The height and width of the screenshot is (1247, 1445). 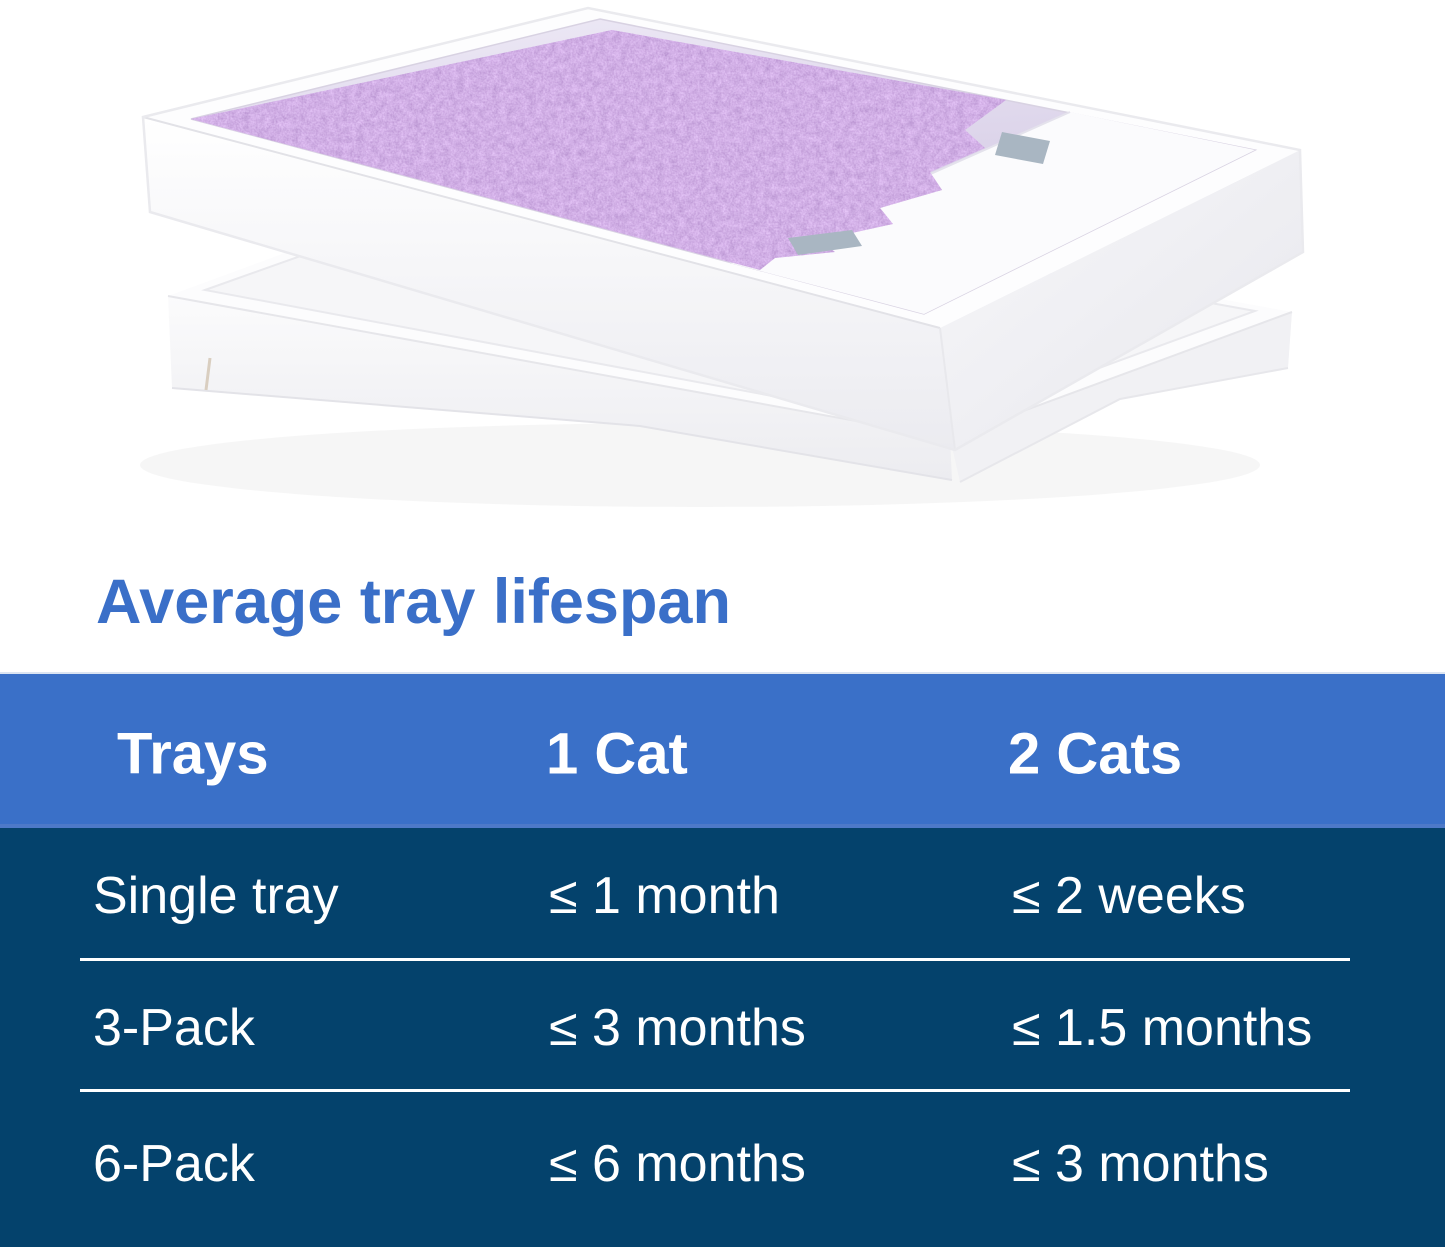 What do you see at coordinates (216, 896) in the screenshot?
I see `cell-trays: Single tray` at bounding box center [216, 896].